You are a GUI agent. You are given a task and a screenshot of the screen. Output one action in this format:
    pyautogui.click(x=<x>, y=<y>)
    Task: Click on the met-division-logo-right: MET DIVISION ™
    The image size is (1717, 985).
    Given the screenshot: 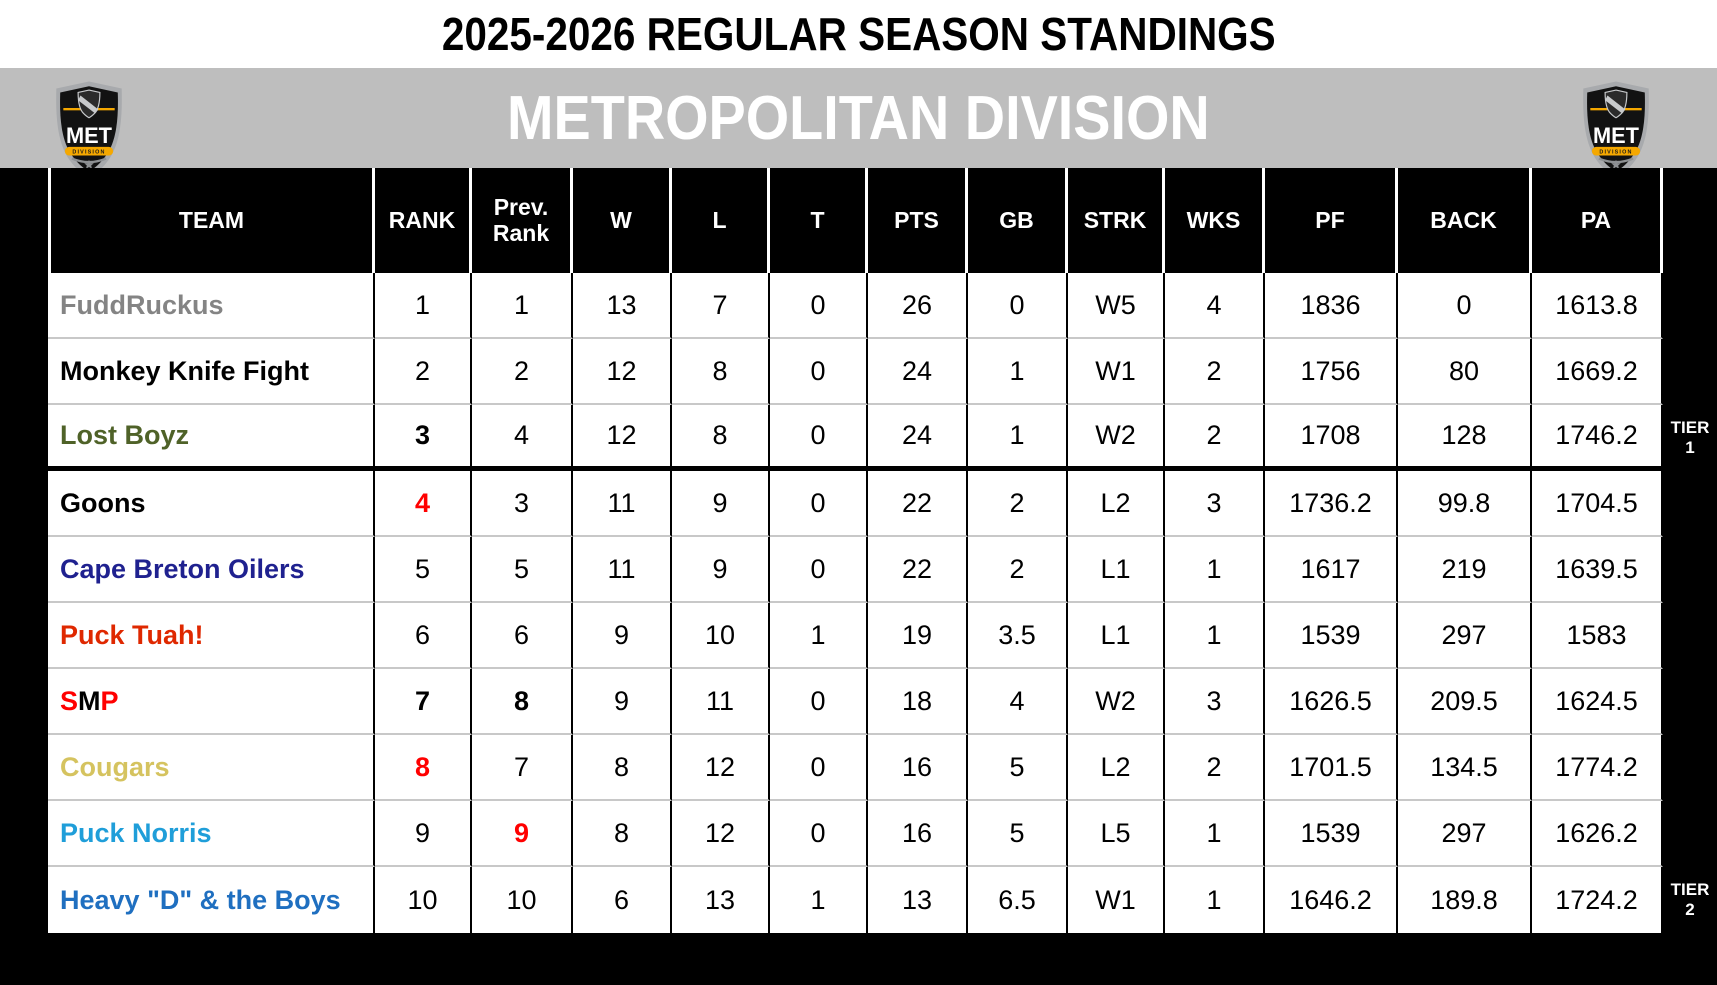 What is the action you would take?
    pyautogui.click(x=1618, y=129)
    